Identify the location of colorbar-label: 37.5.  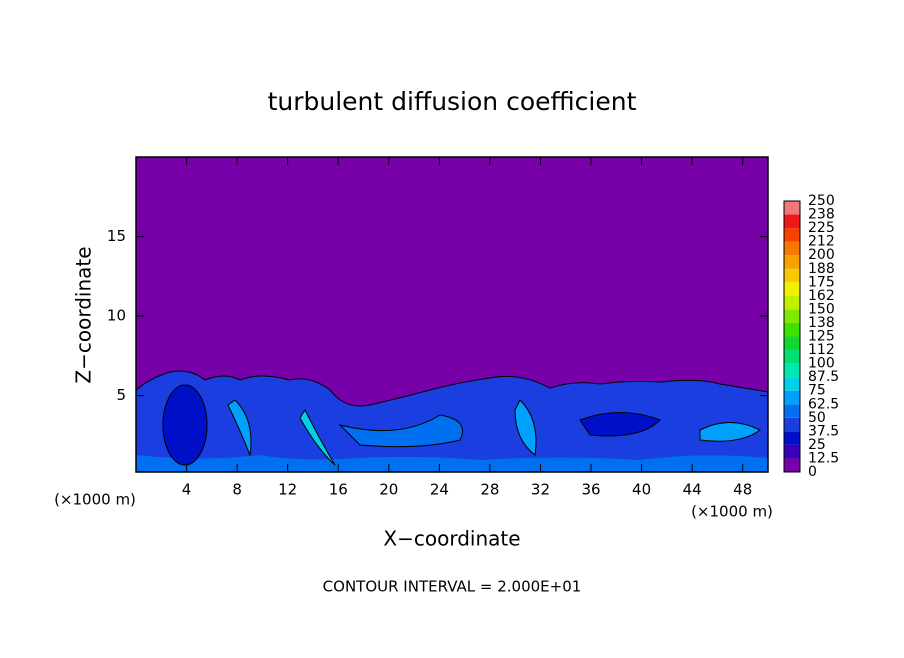
(823, 431).